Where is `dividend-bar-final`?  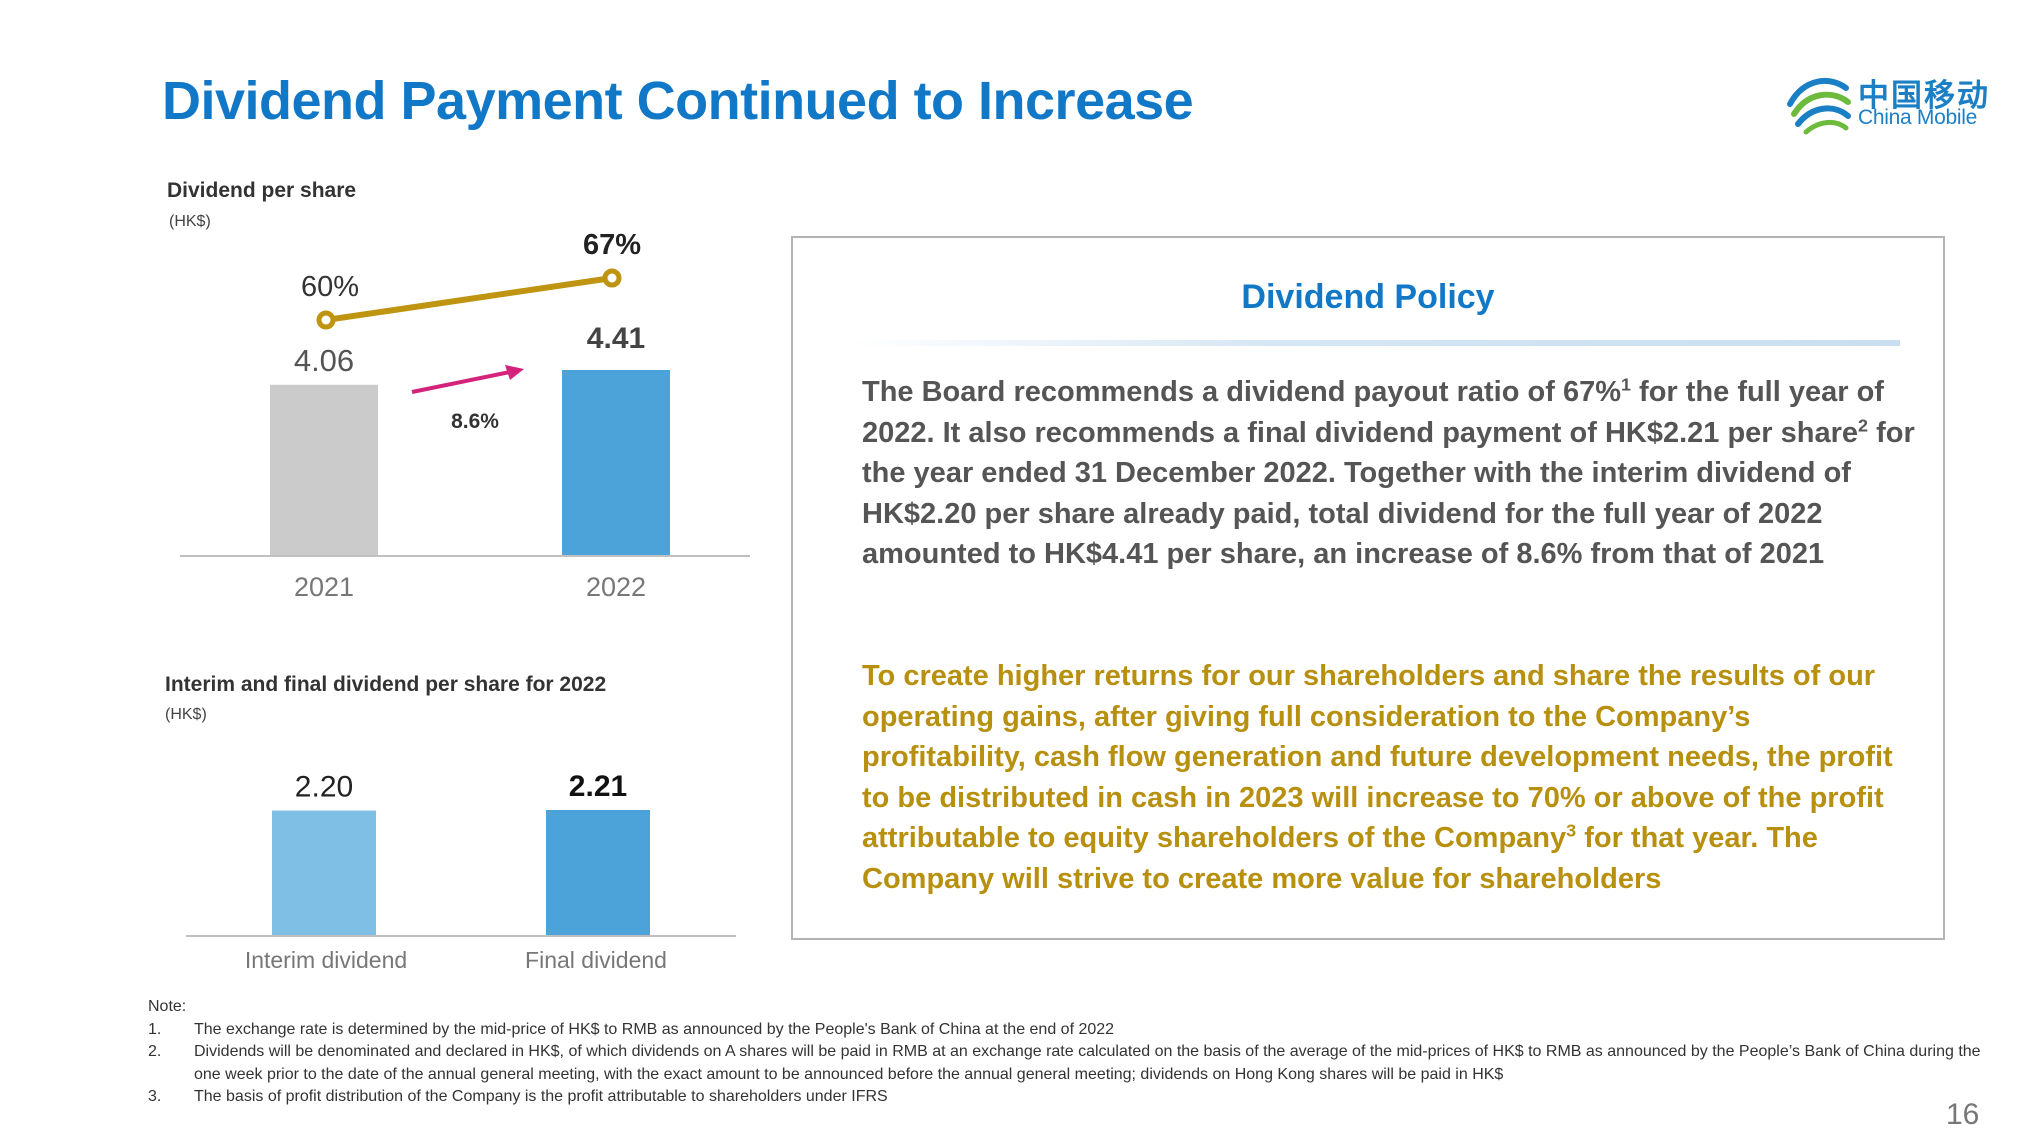 dividend-bar-final is located at coordinates (598, 873).